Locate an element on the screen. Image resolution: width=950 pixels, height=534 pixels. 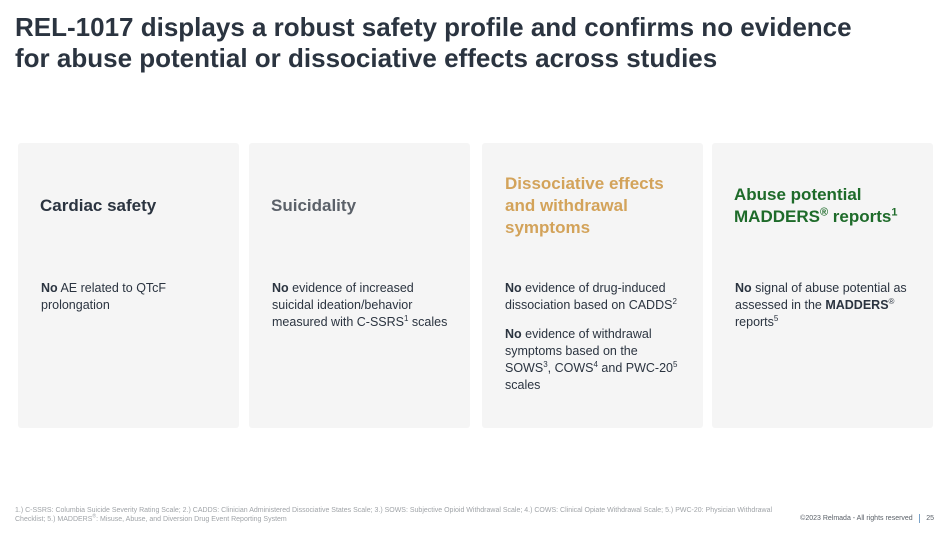
statement-text: , COWS is located at coordinates (570, 368).